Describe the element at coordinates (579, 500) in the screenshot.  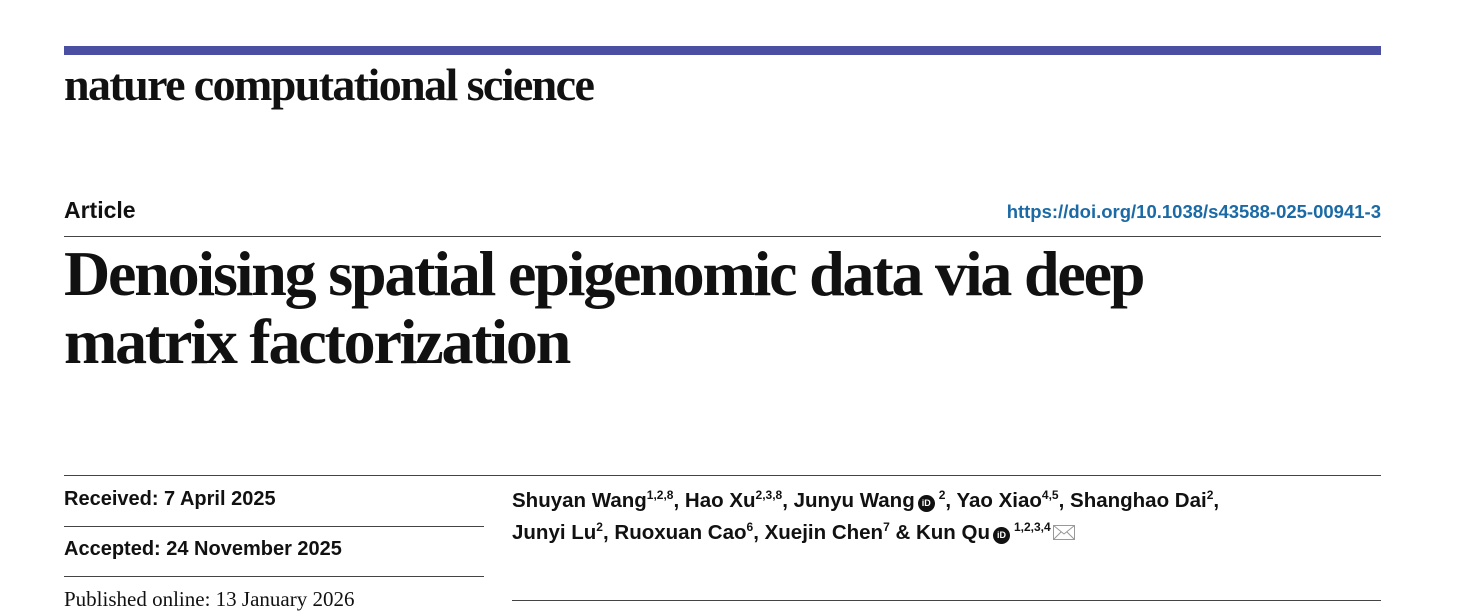
I see `author-name: Shuyan Wang` at that location.